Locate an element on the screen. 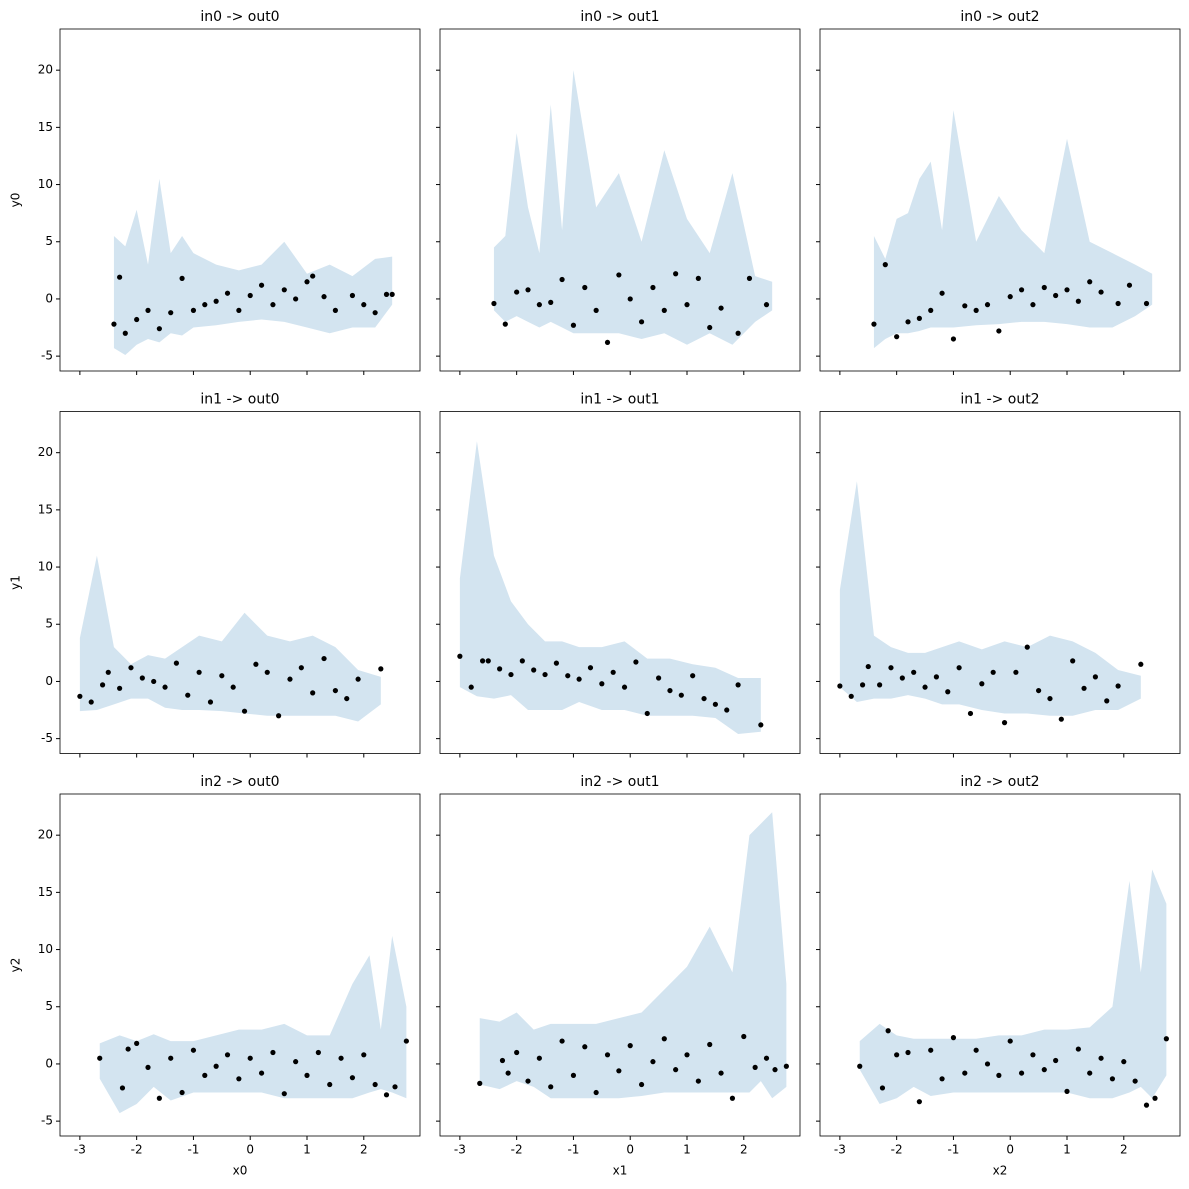 This screenshot has height=1189, width=1189. y-tick-label: 0 is located at coordinates (49, 298).